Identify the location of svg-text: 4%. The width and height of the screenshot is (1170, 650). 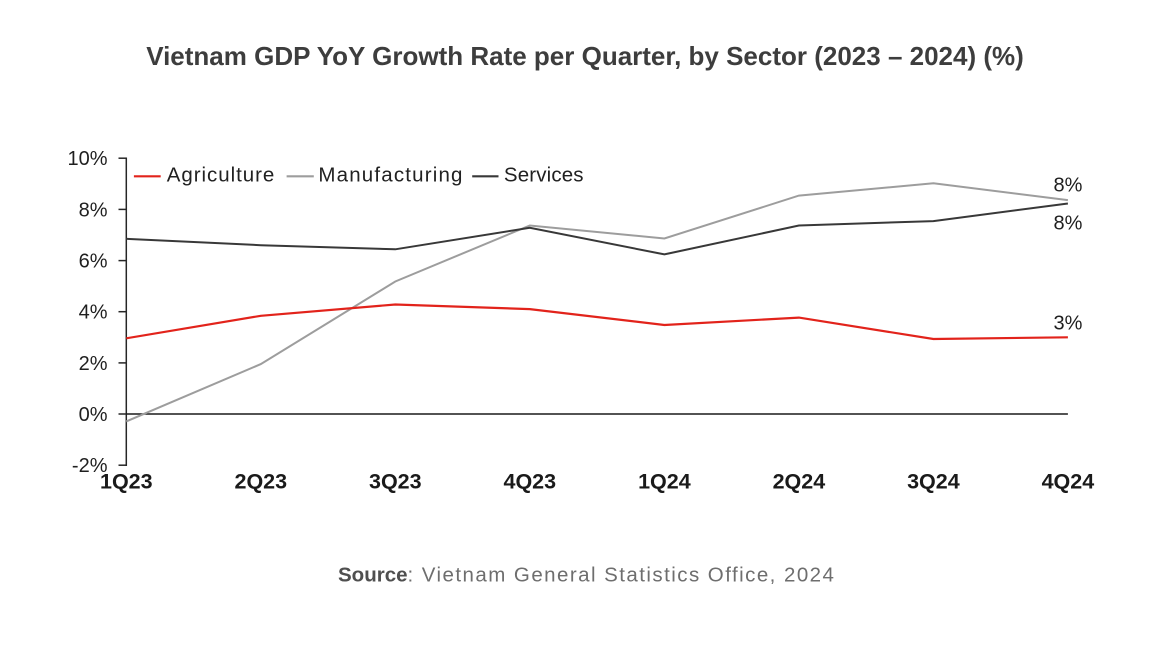
(93, 313).